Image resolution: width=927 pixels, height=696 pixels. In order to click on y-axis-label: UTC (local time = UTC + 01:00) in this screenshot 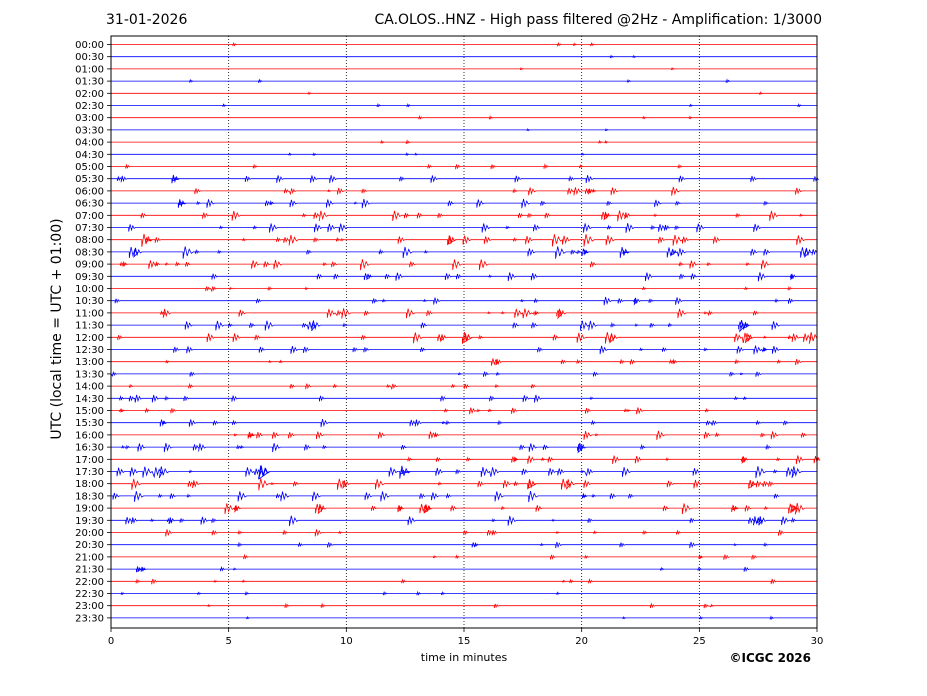, I will do `click(57, 329)`.